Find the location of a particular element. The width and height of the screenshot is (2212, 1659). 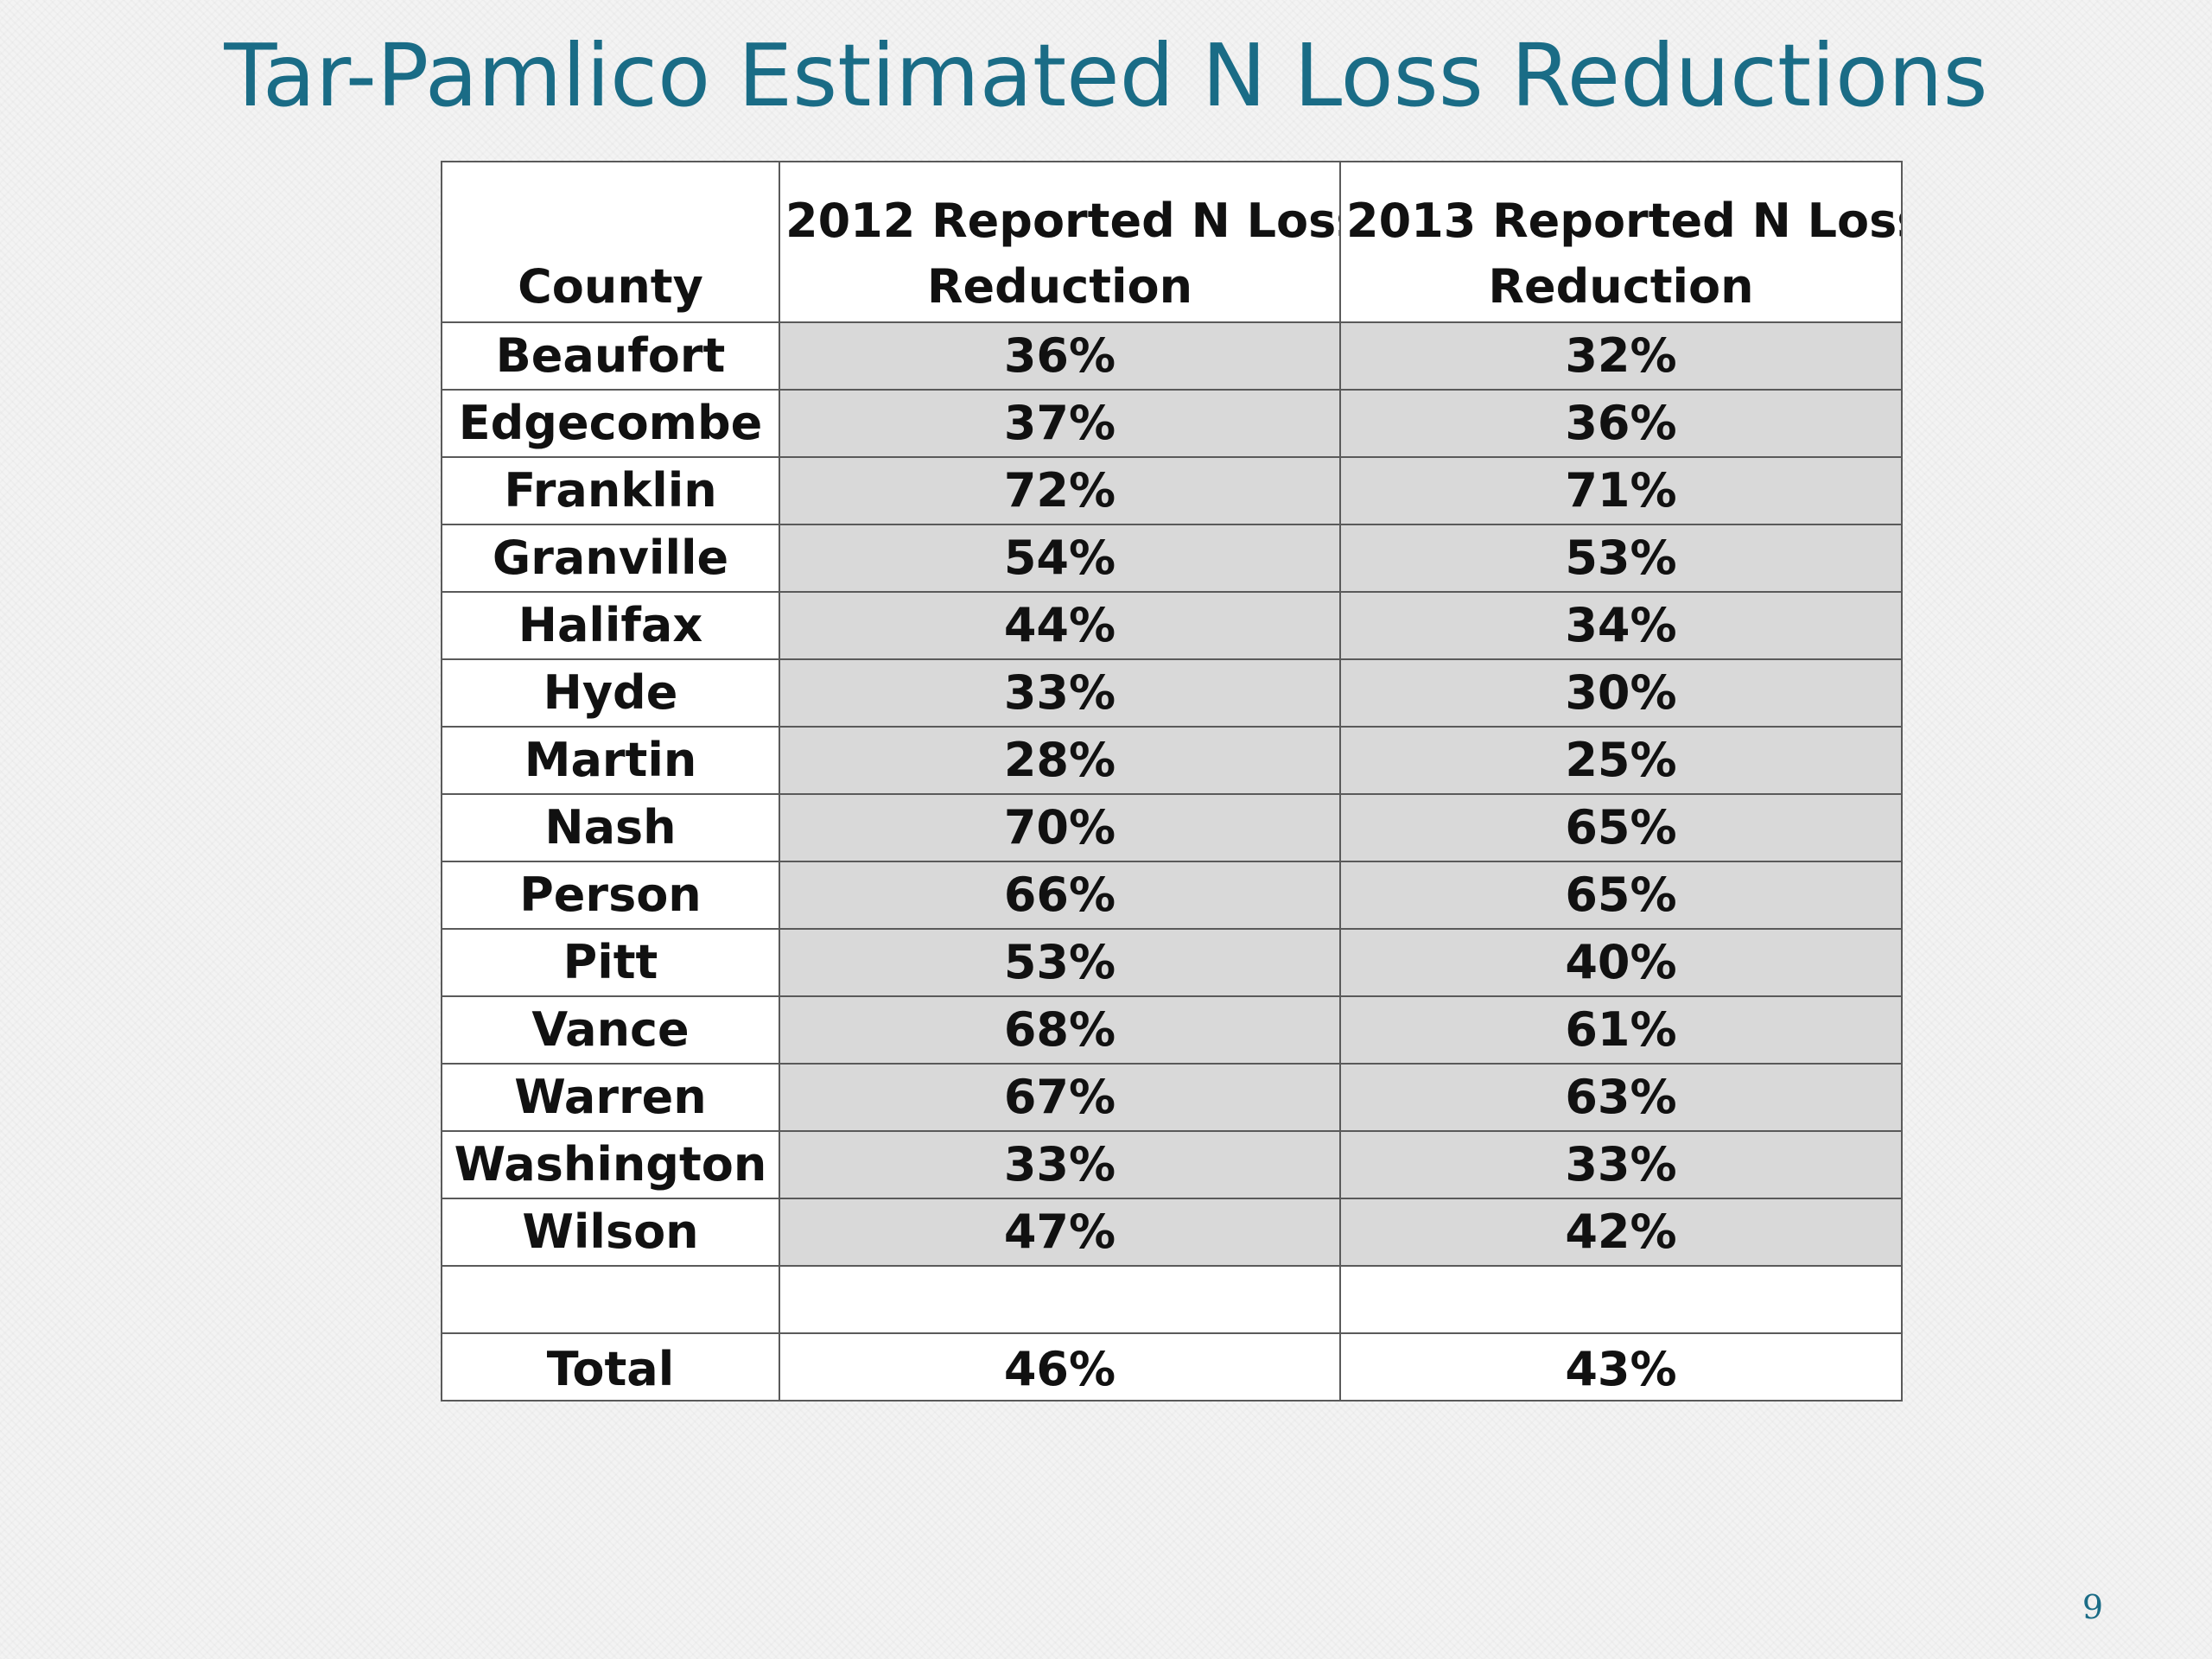

county-cell: Beaufort is located at coordinates (610, 356).